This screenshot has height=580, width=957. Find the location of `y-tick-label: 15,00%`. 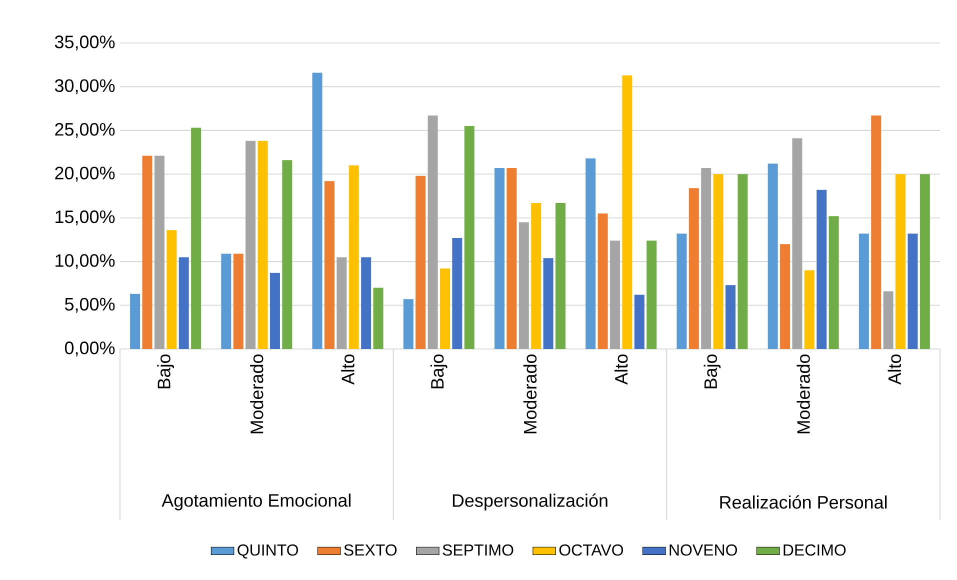

y-tick-label: 15,00% is located at coordinates (85, 218).